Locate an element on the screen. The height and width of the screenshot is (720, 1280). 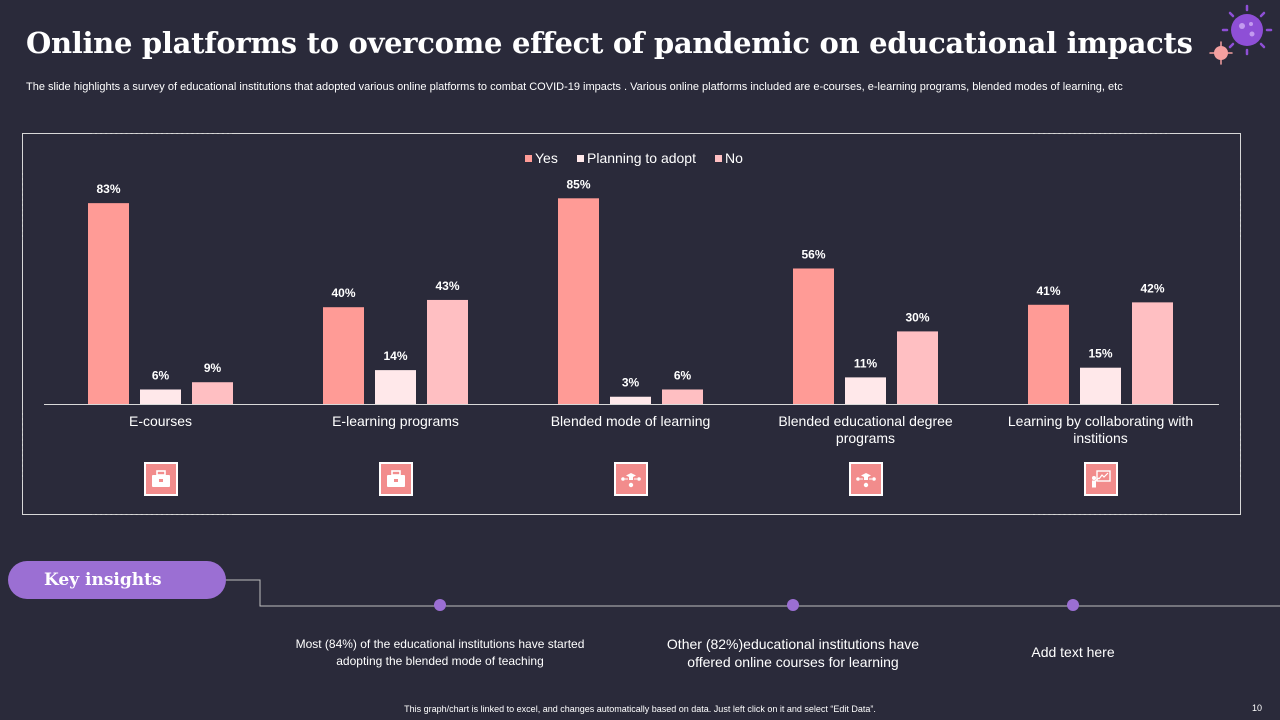
chart-legend: Yes Planning to adopt No is located at coordinates (634, 158).